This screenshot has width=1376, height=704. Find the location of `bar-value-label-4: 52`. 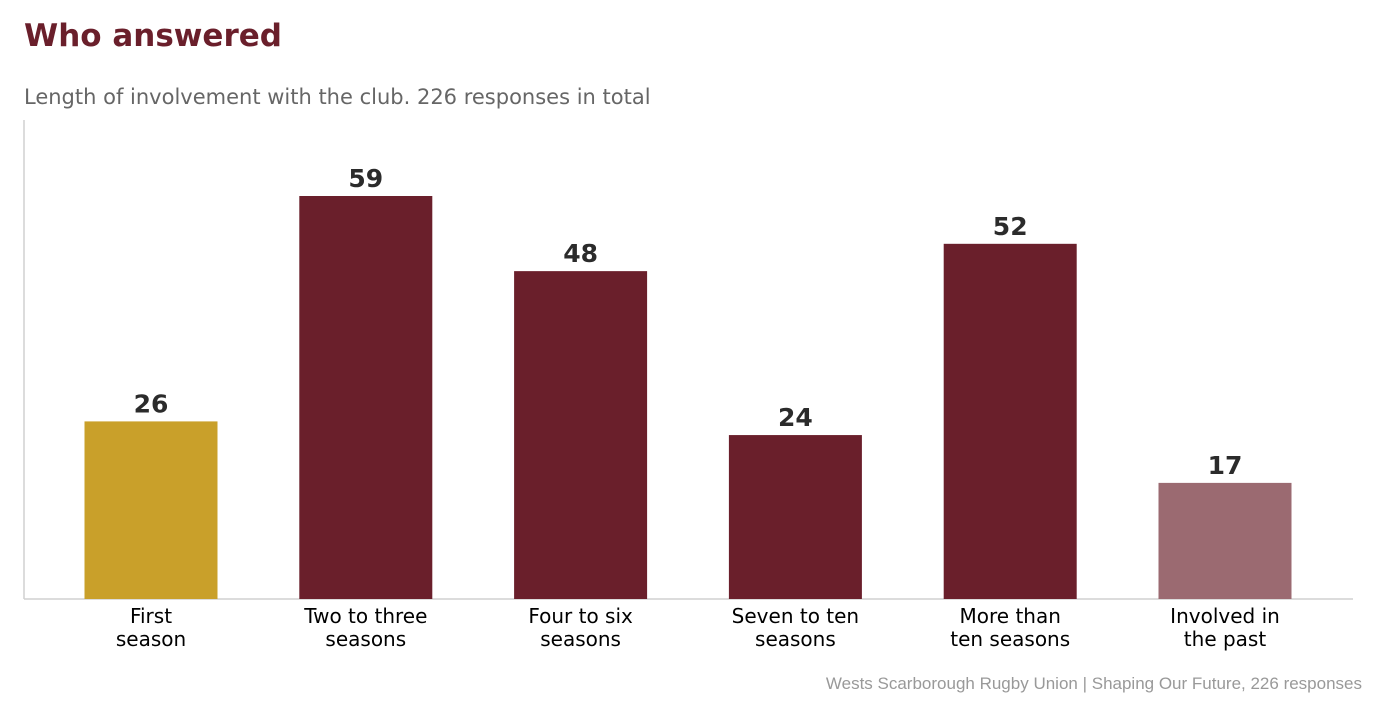

bar-value-label-4: 52 is located at coordinates (1010, 226).